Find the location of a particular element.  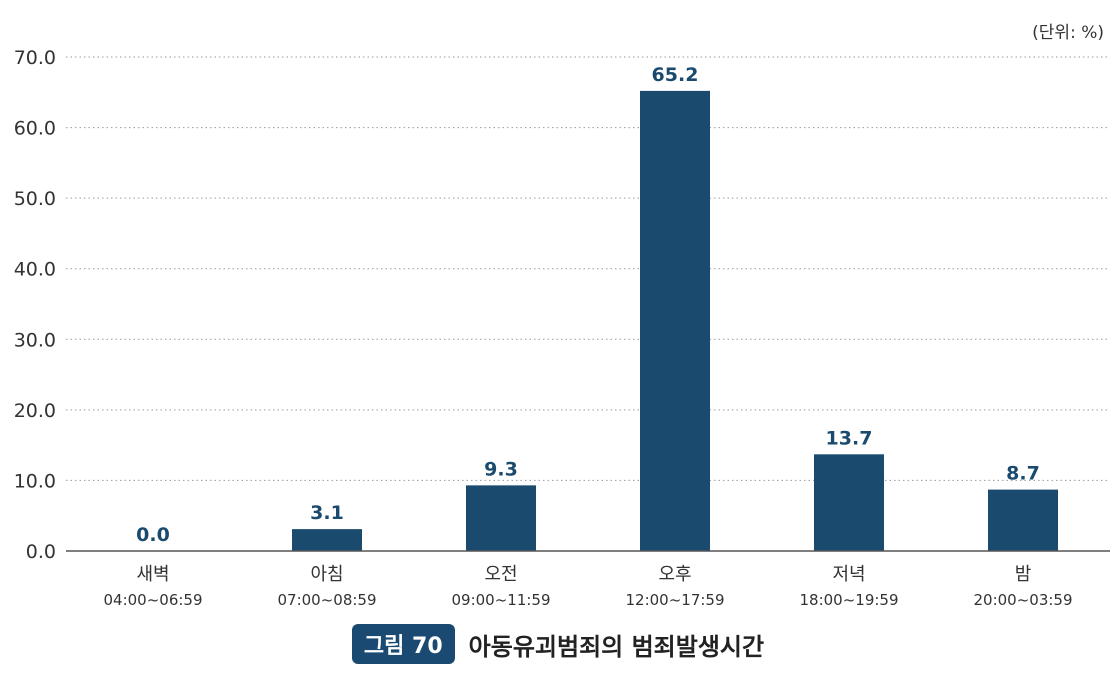

y-tick-label: 20.0 is located at coordinates (35, 411).